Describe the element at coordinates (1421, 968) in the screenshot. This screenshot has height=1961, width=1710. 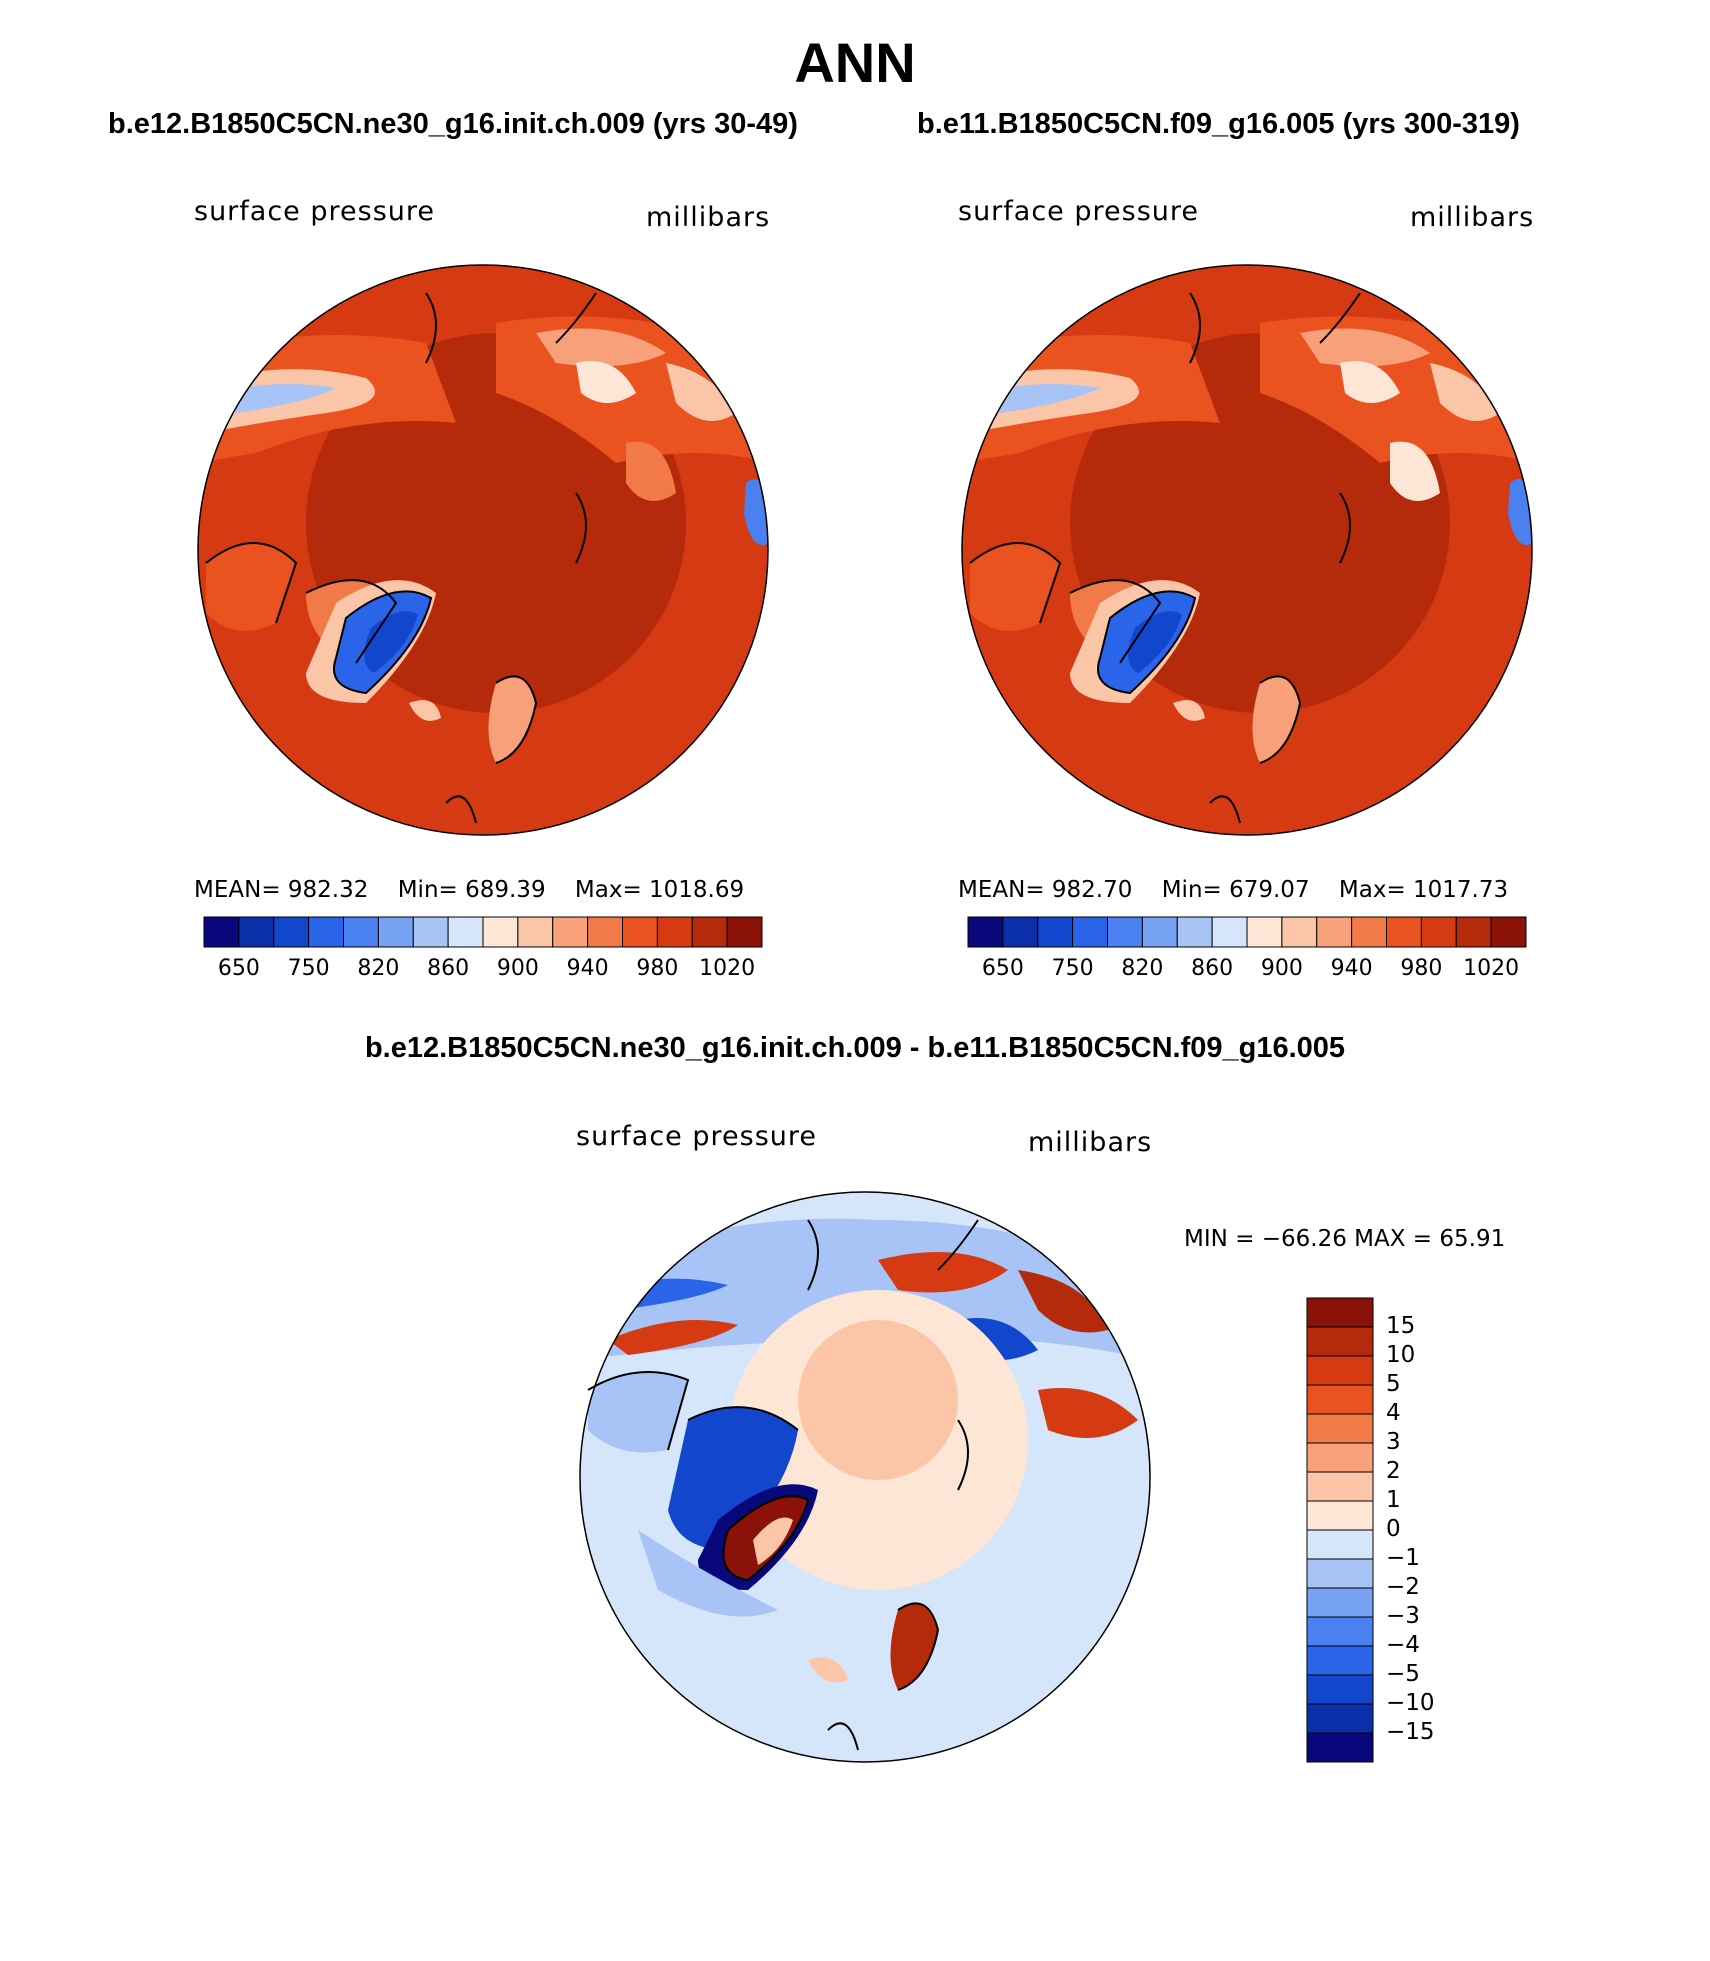
I see `right-colorbar-tick: 980` at that location.